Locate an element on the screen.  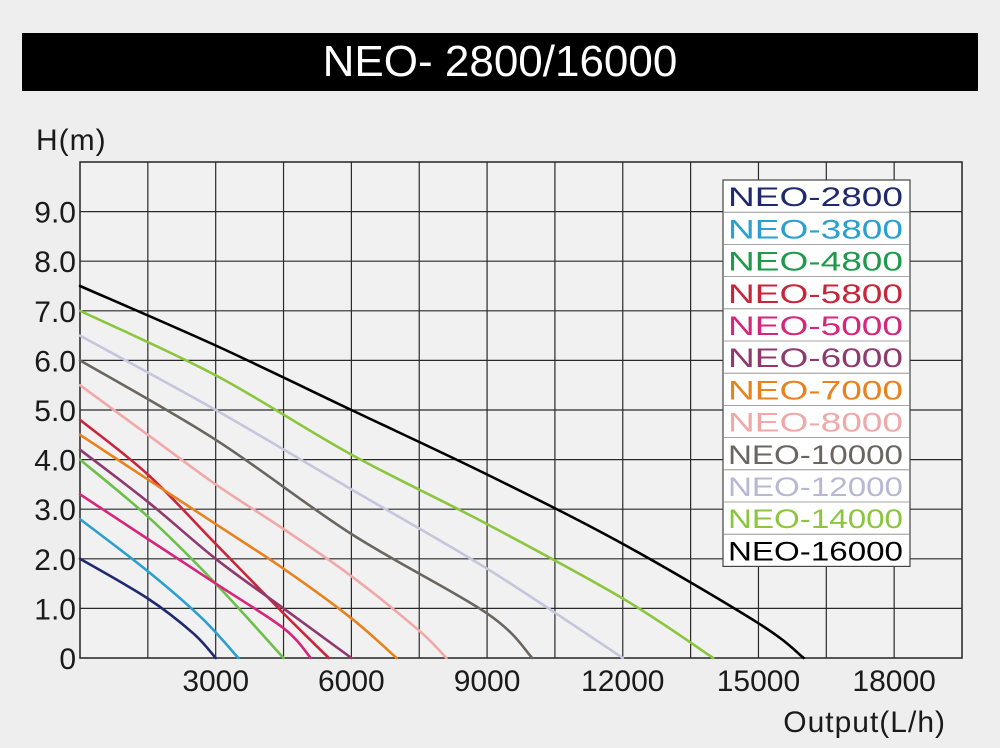
legend-entry-neo-3800: NEO-3800 is located at coordinates (815, 229).